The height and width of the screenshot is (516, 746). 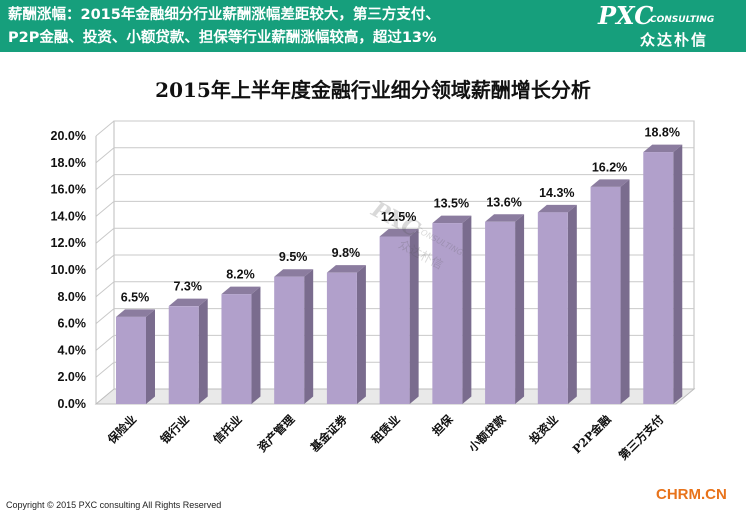 What do you see at coordinates (346, 253) in the screenshot?
I see `data-label: 9.8%` at bounding box center [346, 253].